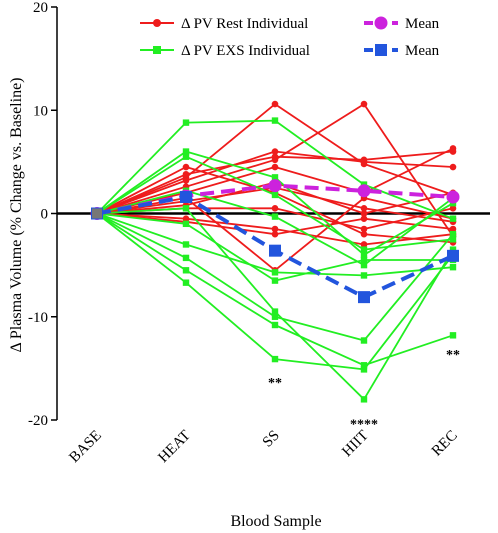 Image resolution: width=498 pixels, height=533 pixels. I want to click on legend-entry: Δ PV EXS Individual, so click(225, 51).